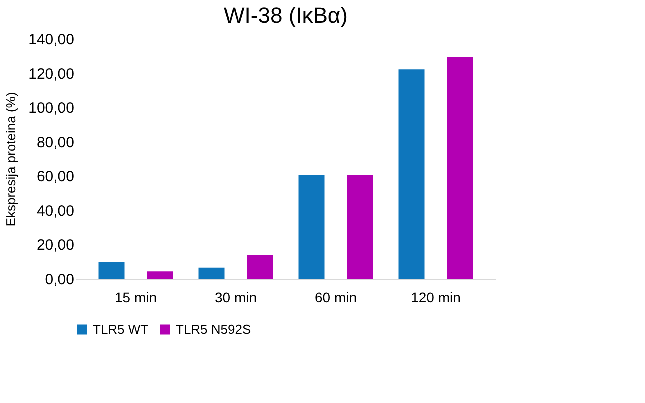 The image size is (645, 403). I want to click on y-tick-label: 60,00, so click(55, 177).